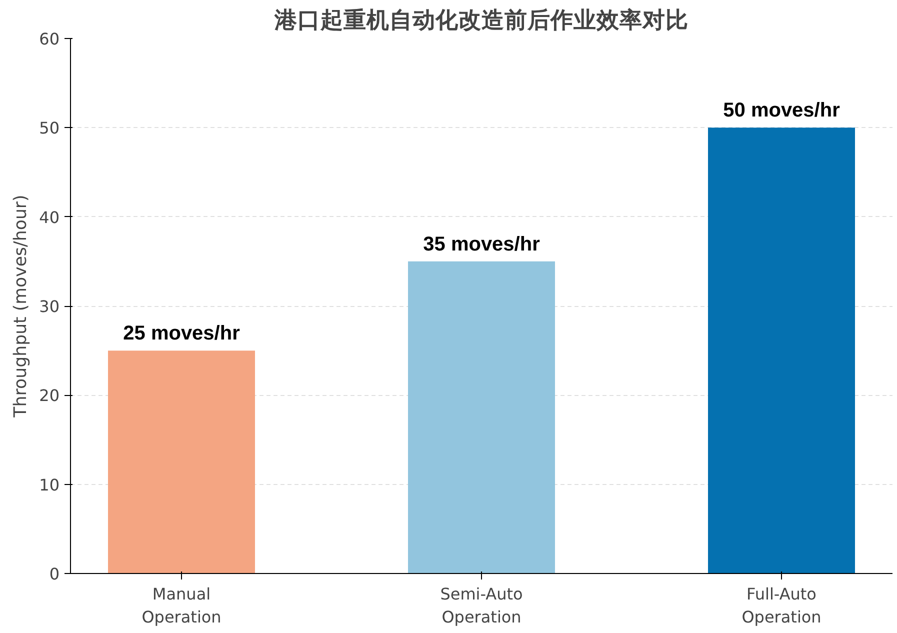  I want to click on y-tick-label: 20, so click(49, 396).